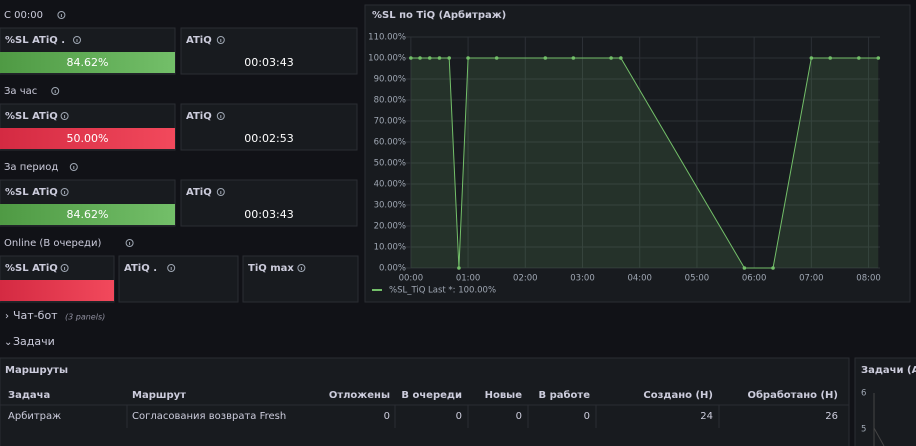  I want to click on table-header: Маршрут, so click(159, 395).